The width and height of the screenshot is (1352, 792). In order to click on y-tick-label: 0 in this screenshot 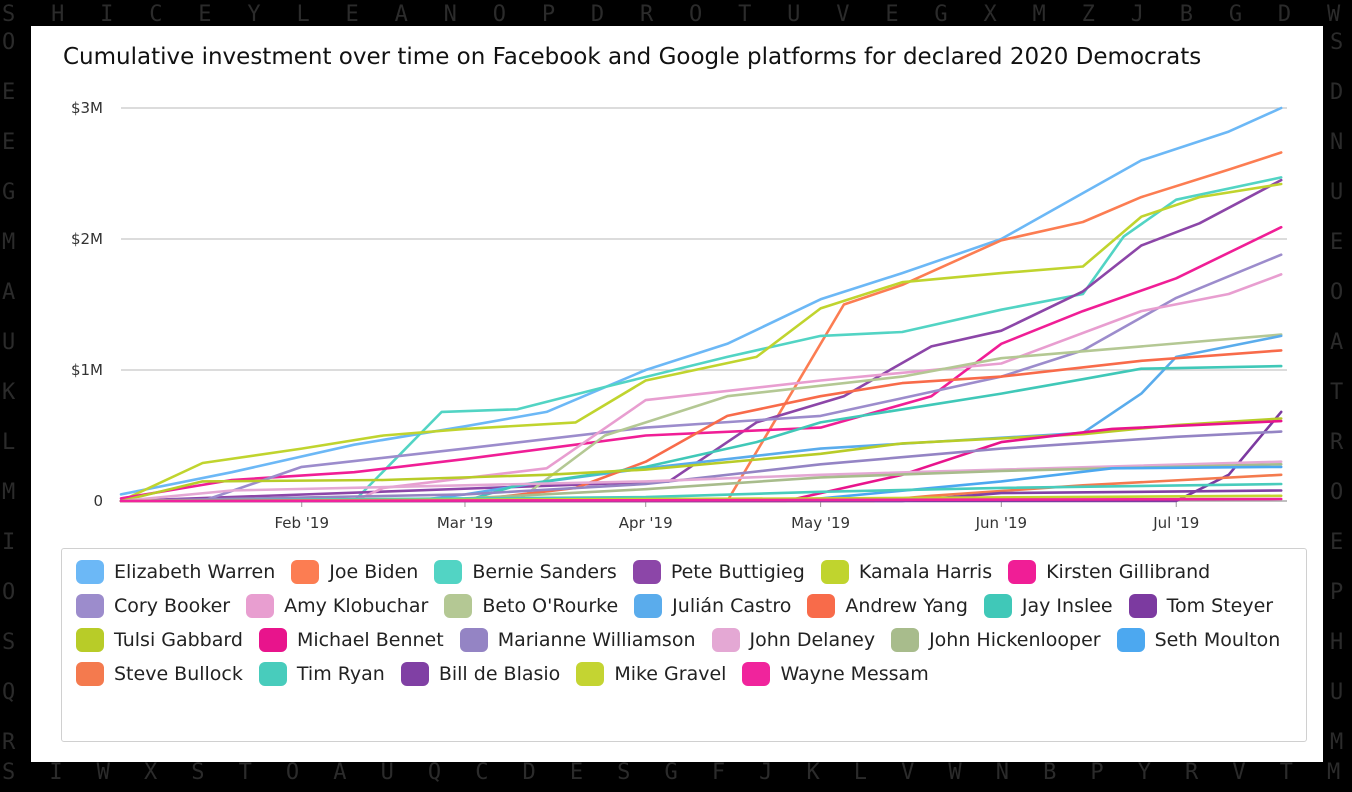, I will do `click(98, 501)`.